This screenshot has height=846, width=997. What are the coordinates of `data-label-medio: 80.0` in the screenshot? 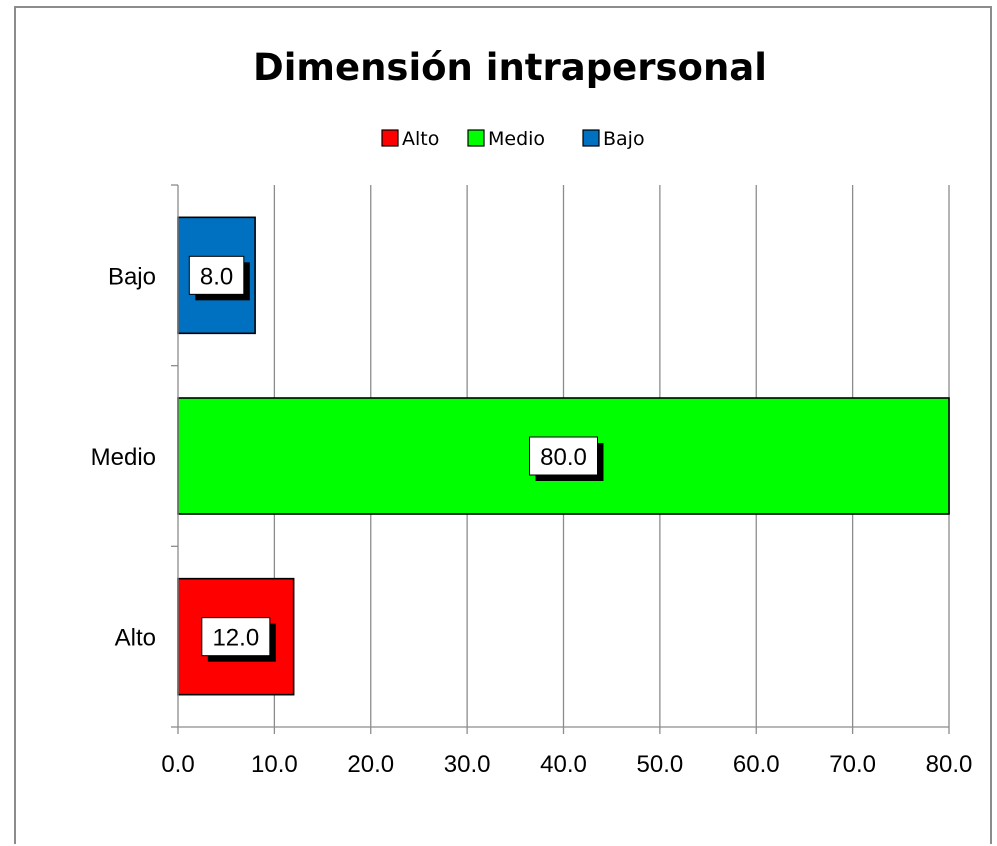 It's located at (566, 458).